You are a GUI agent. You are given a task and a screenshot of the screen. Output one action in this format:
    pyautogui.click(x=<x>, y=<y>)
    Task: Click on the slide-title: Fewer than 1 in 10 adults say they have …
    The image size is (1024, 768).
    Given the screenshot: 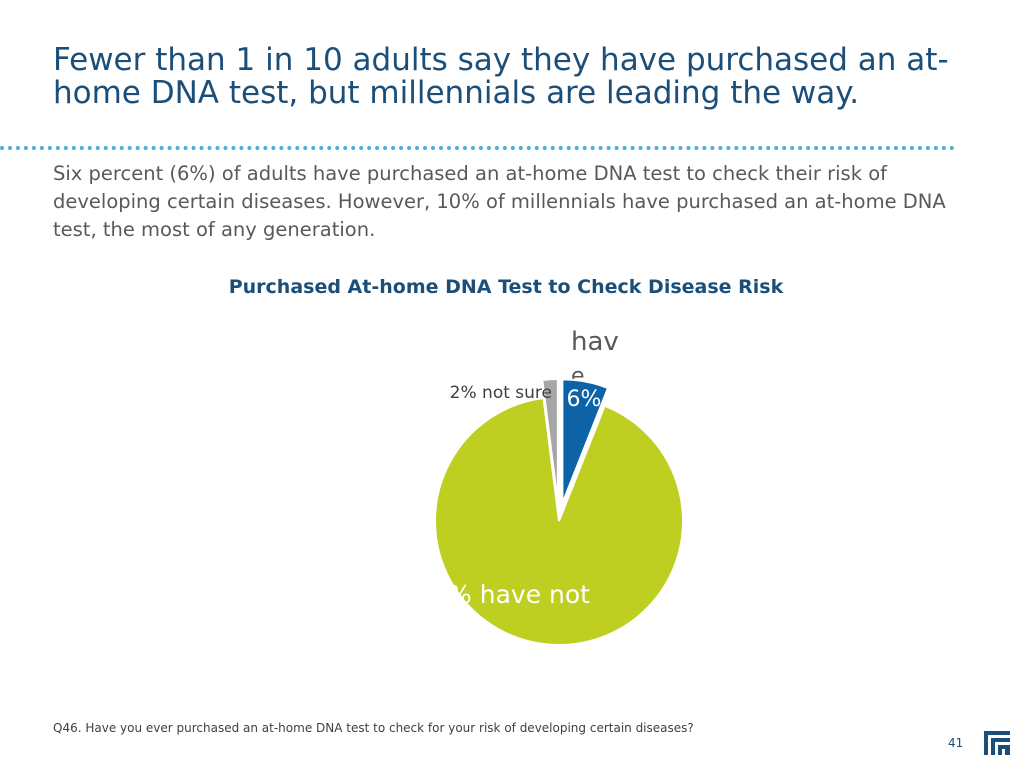 What is the action you would take?
    pyautogui.click(x=501, y=76)
    